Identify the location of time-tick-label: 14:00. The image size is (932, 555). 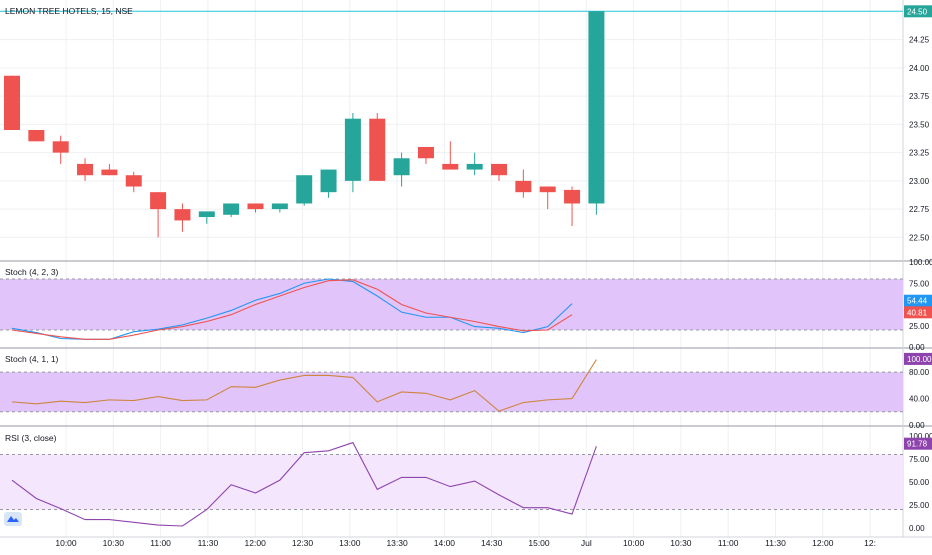
(445, 543).